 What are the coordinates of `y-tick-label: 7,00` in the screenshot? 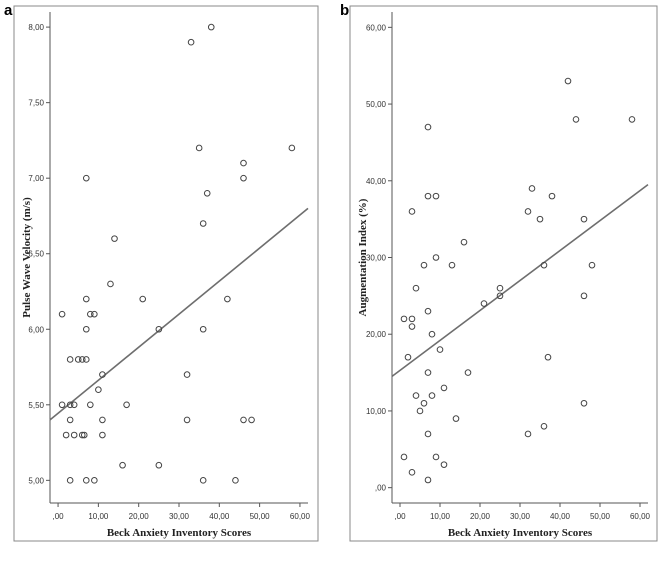 It's located at (36, 178).